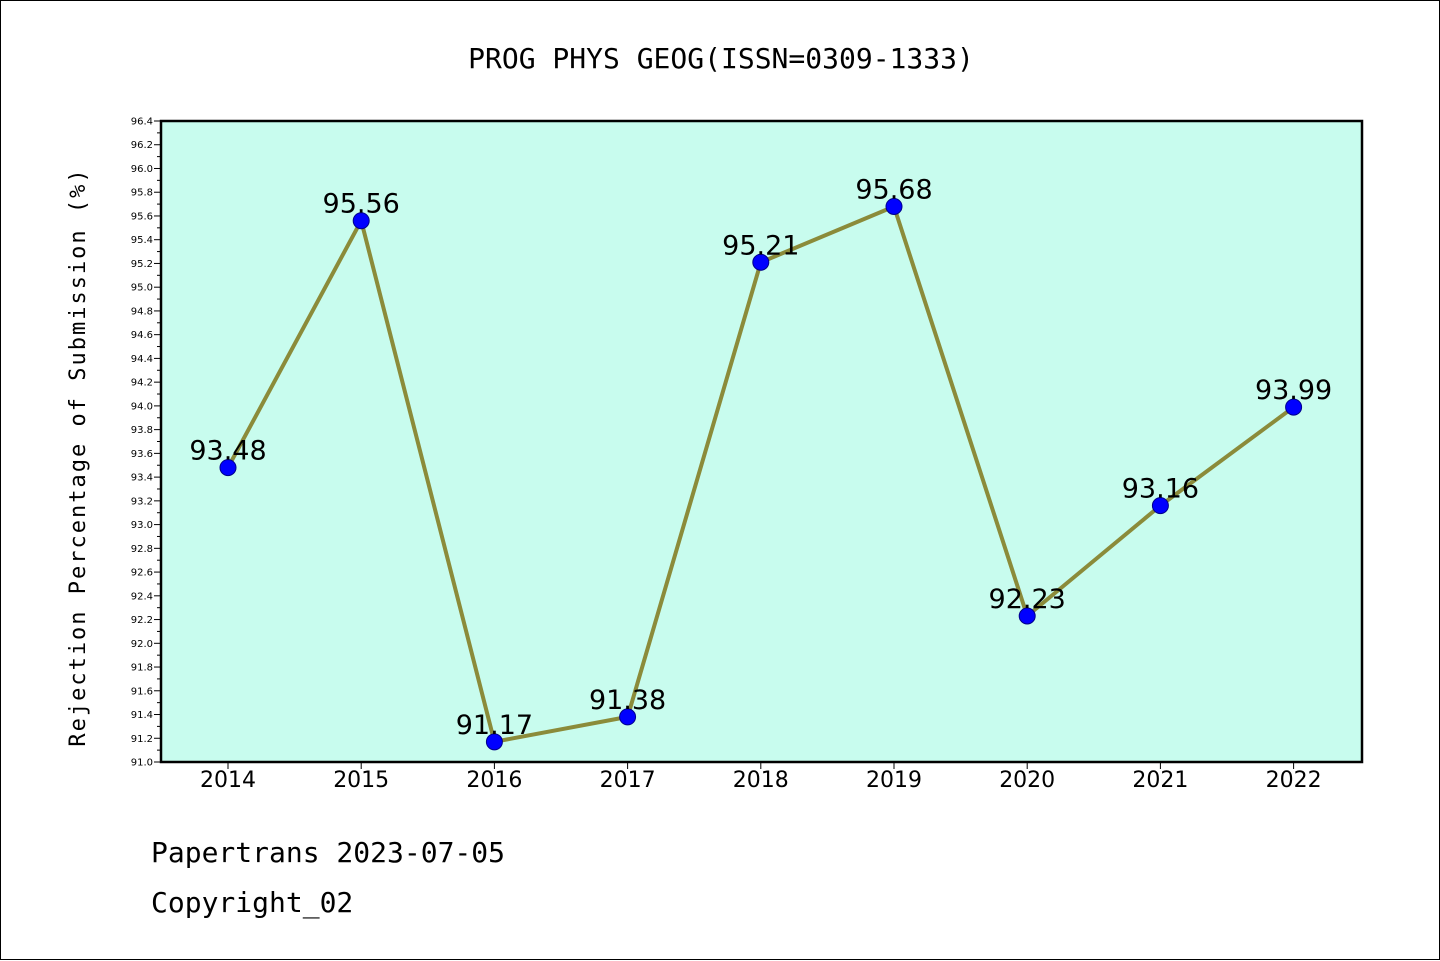  I want to click on y-tick-label: 95.6, so click(142, 216).